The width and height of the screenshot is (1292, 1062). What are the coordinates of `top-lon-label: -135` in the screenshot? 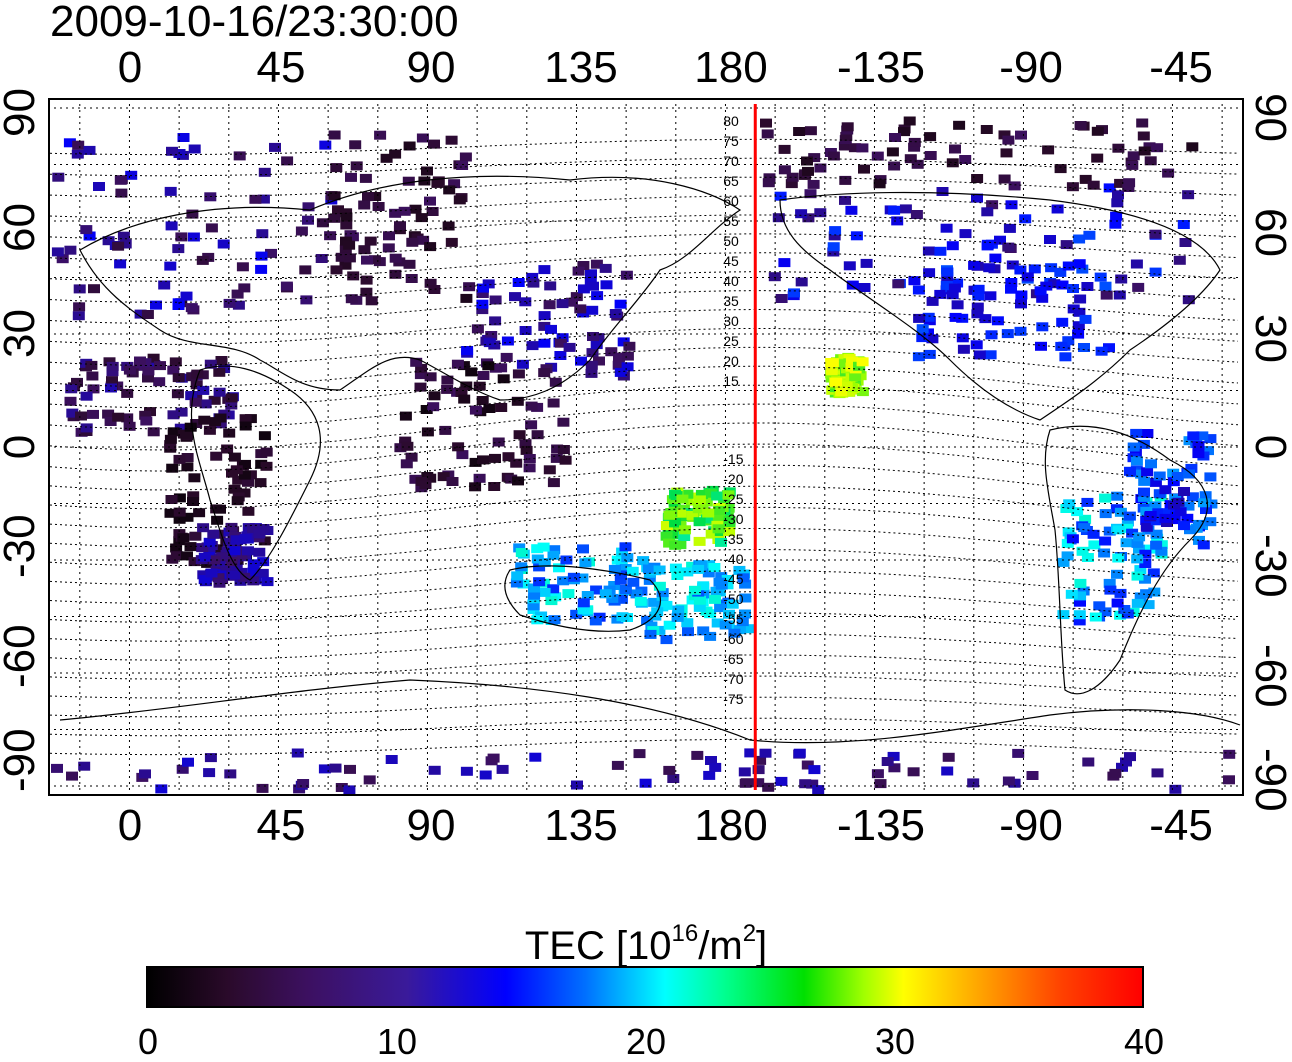 It's located at (881, 67).